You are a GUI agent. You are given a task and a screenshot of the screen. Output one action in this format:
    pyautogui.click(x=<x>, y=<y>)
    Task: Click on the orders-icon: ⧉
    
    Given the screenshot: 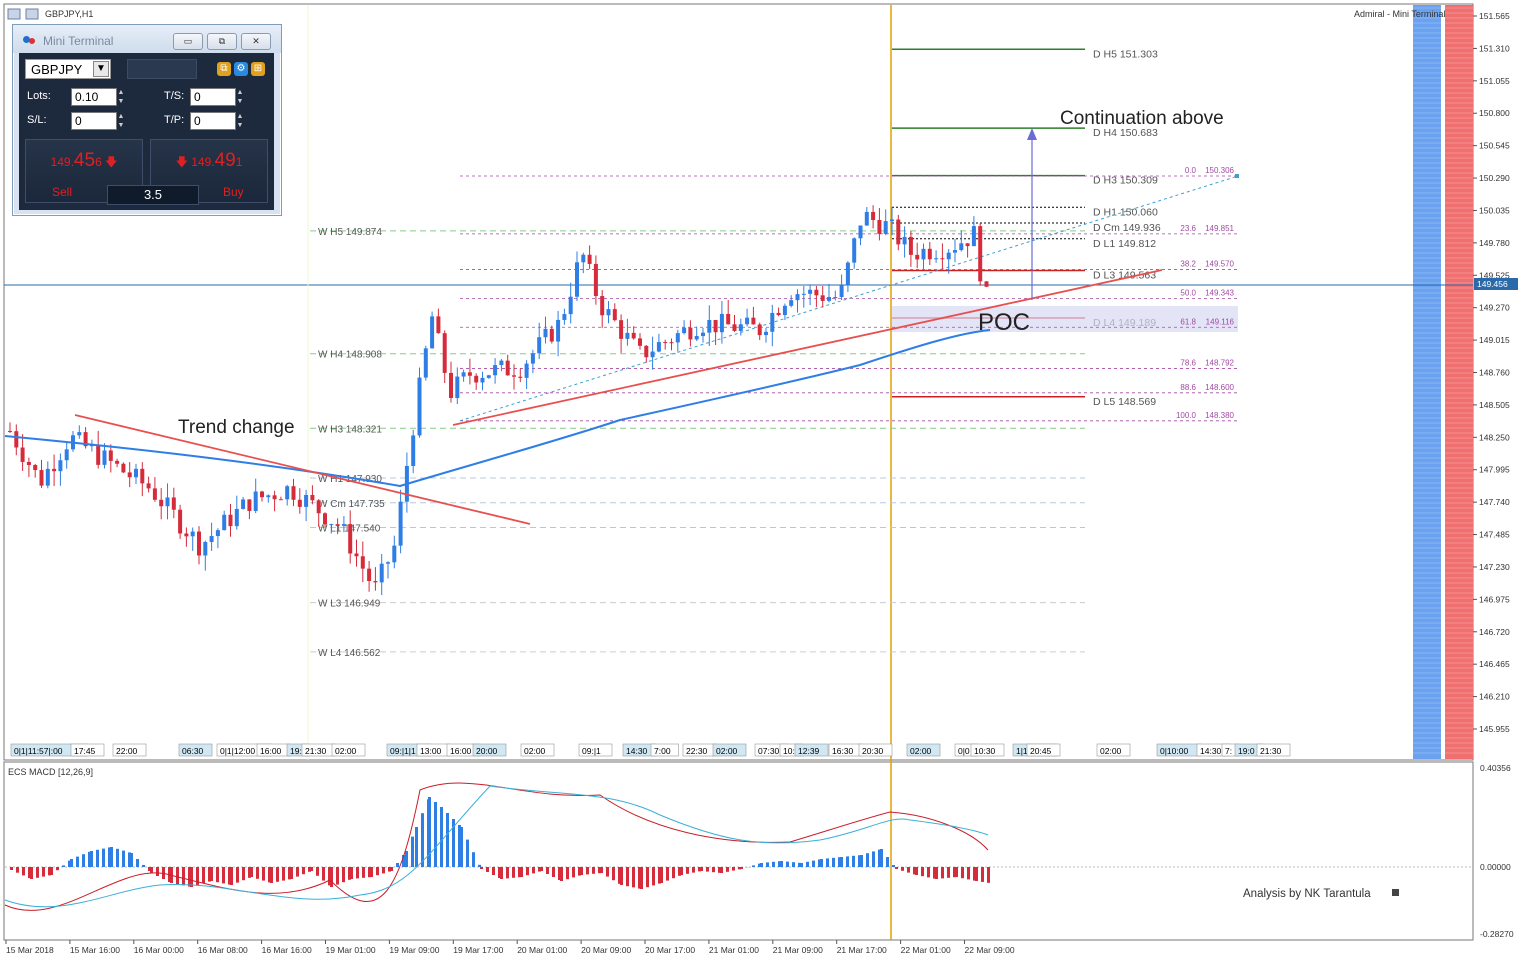 What is the action you would take?
    pyautogui.click(x=224, y=69)
    